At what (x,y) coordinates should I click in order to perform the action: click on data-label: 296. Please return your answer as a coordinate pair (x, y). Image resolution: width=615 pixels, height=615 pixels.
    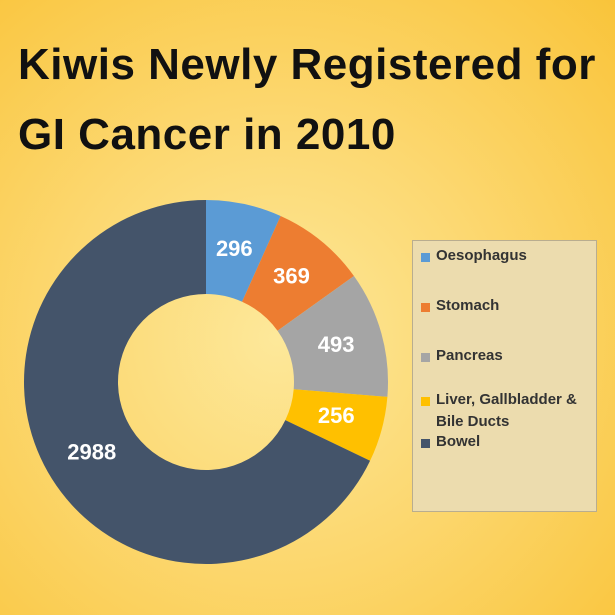
    Looking at the image, I should click on (234, 248).